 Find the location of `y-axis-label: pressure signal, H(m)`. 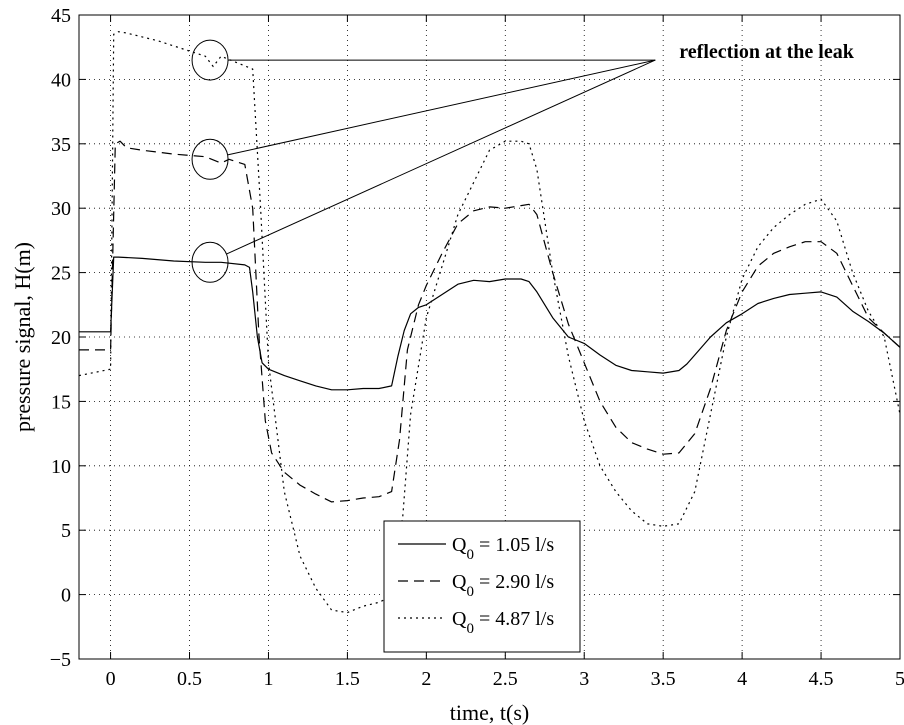

y-axis-label: pressure signal, H(m) is located at coordinates (22, 337).